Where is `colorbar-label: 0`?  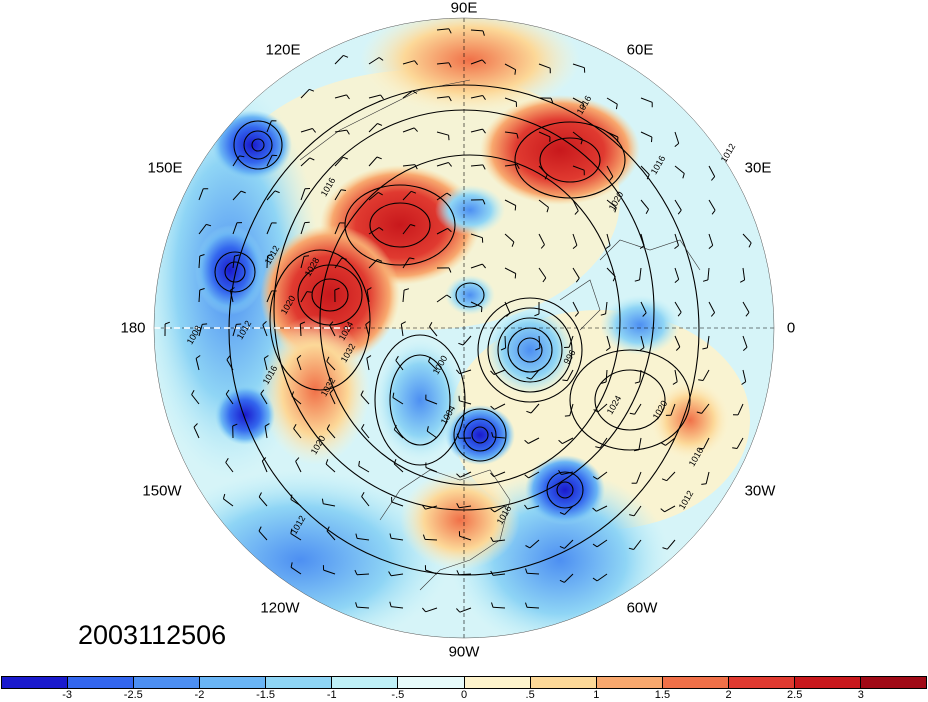
colorbar-label: 0 is located at coordinates (464, 695).